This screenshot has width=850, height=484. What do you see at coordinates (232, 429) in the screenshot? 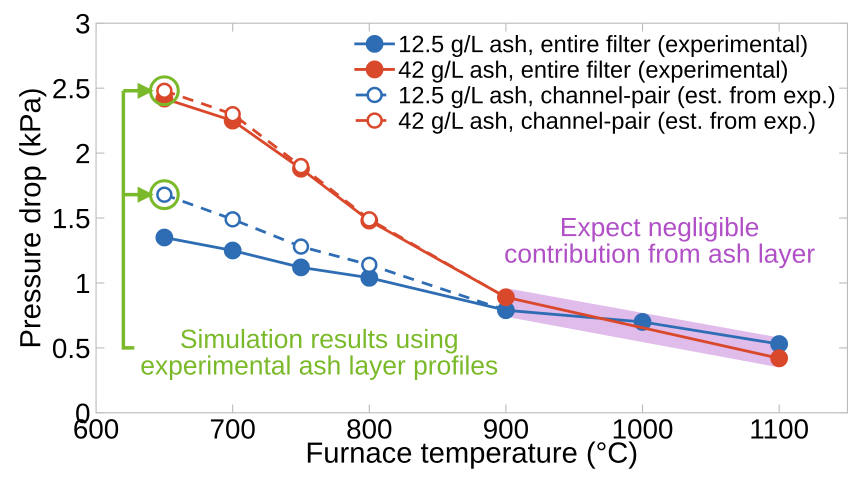
I see `x-tick-label: 700` at bounding box center [232, 429].